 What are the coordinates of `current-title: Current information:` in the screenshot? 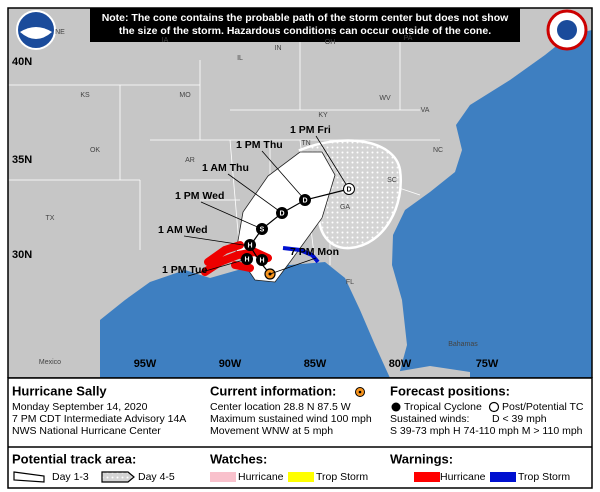 It's located at (273, 390).